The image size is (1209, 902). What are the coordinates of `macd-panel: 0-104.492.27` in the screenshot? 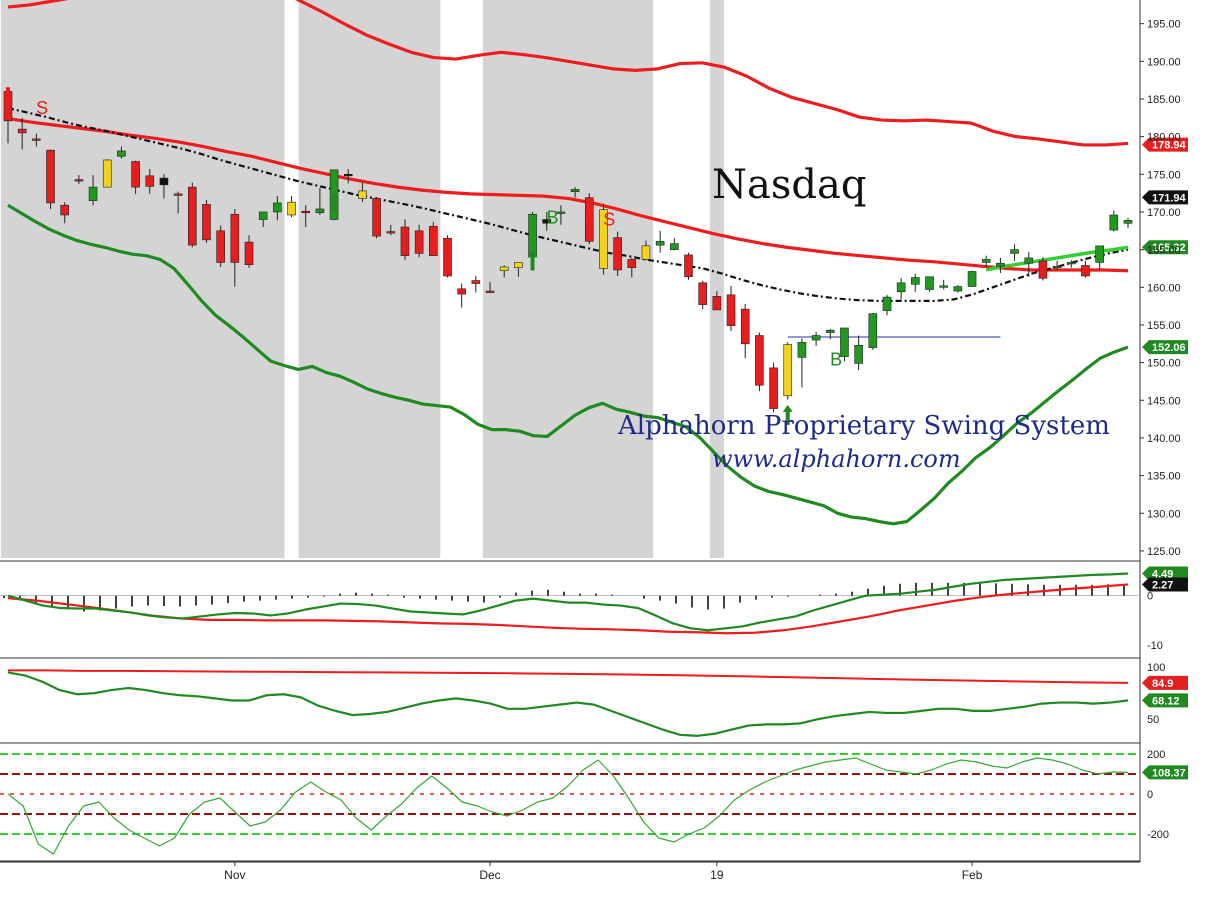 It's located at (594, 609).